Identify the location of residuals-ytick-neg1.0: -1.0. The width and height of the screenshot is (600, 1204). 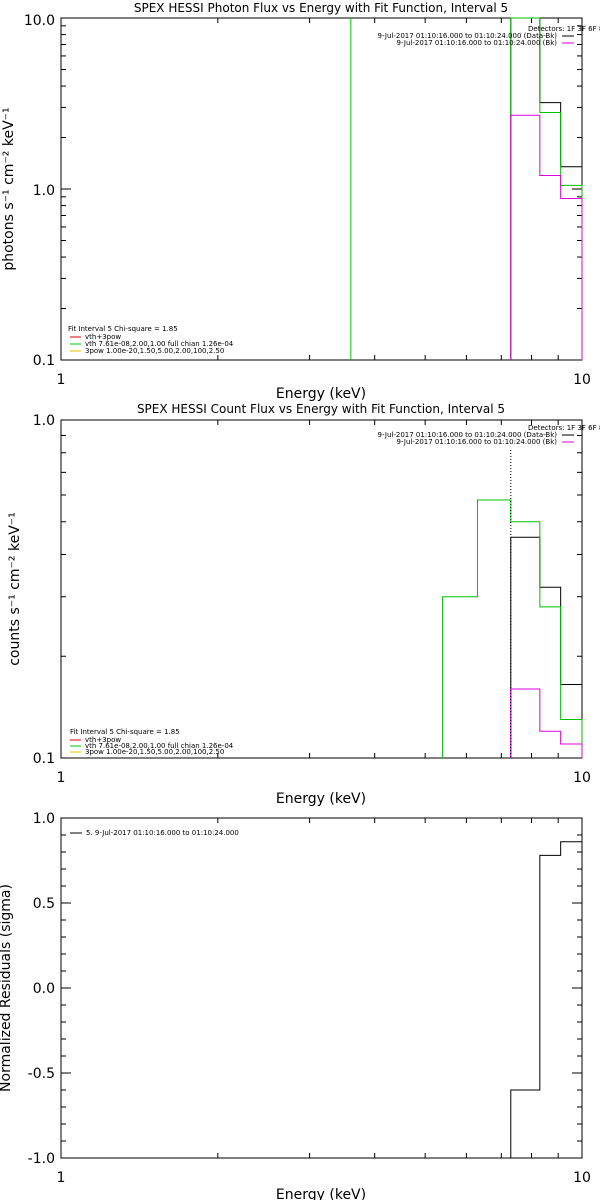
(41, 1159).